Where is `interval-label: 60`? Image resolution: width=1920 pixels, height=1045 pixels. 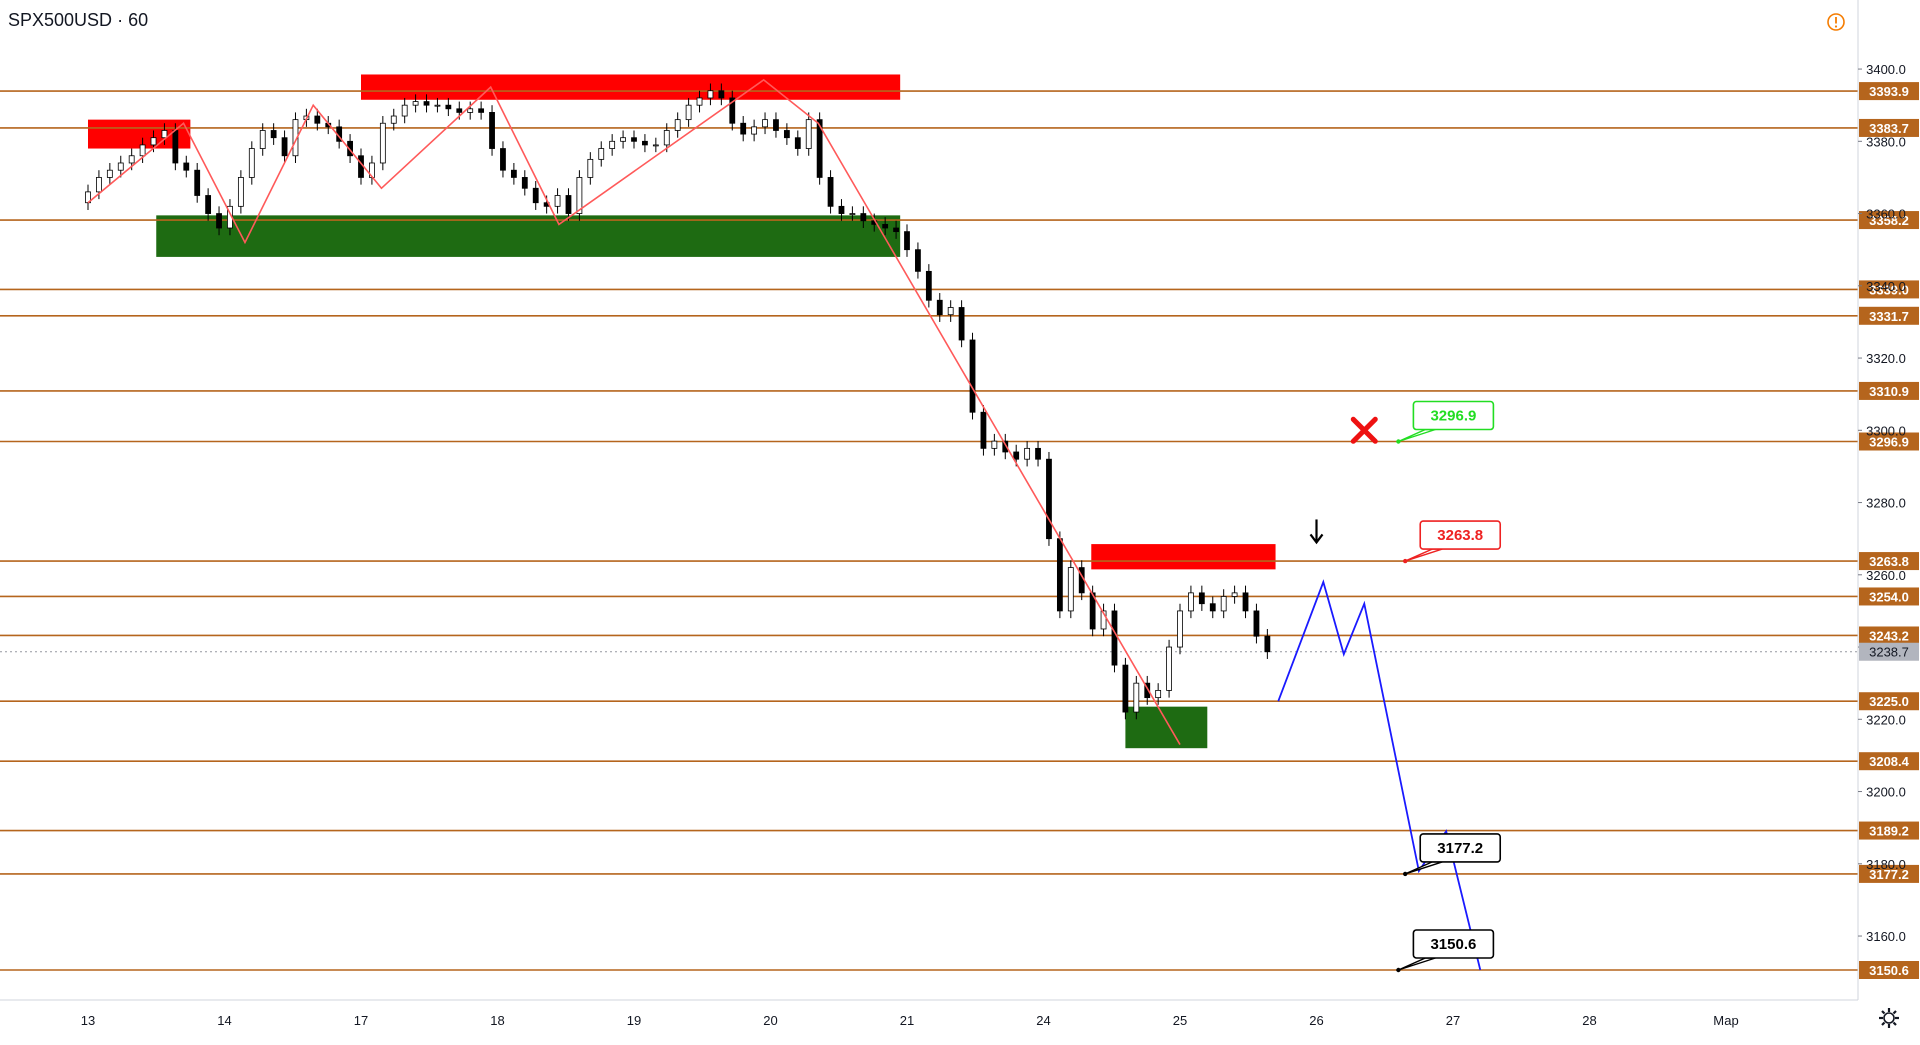
interval-label: 60 is located at coordinates (138, 20).